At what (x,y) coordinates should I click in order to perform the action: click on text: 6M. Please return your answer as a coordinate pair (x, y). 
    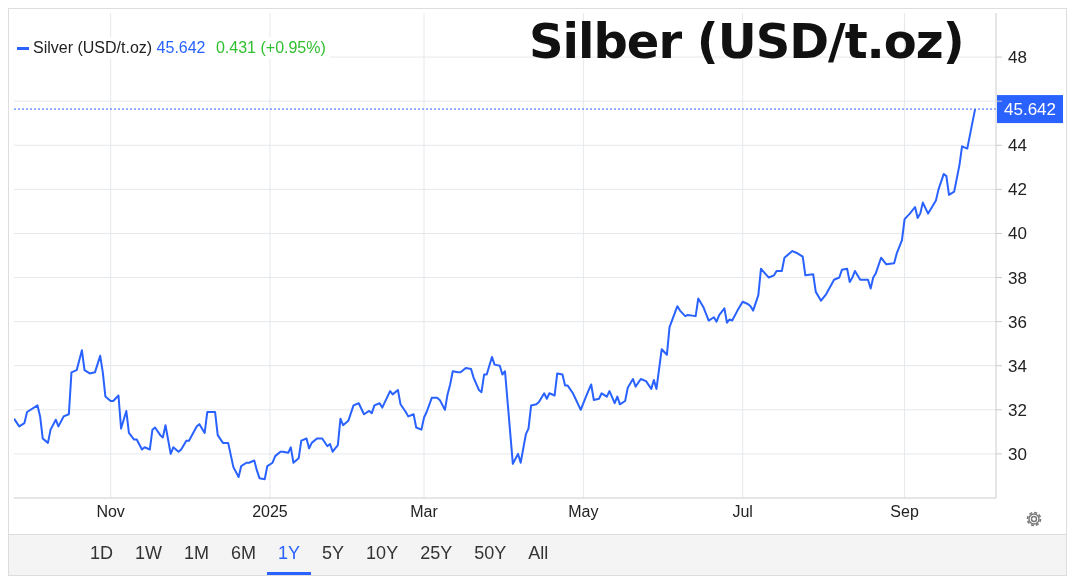
    Looking at the image, I should click on (244, 553).